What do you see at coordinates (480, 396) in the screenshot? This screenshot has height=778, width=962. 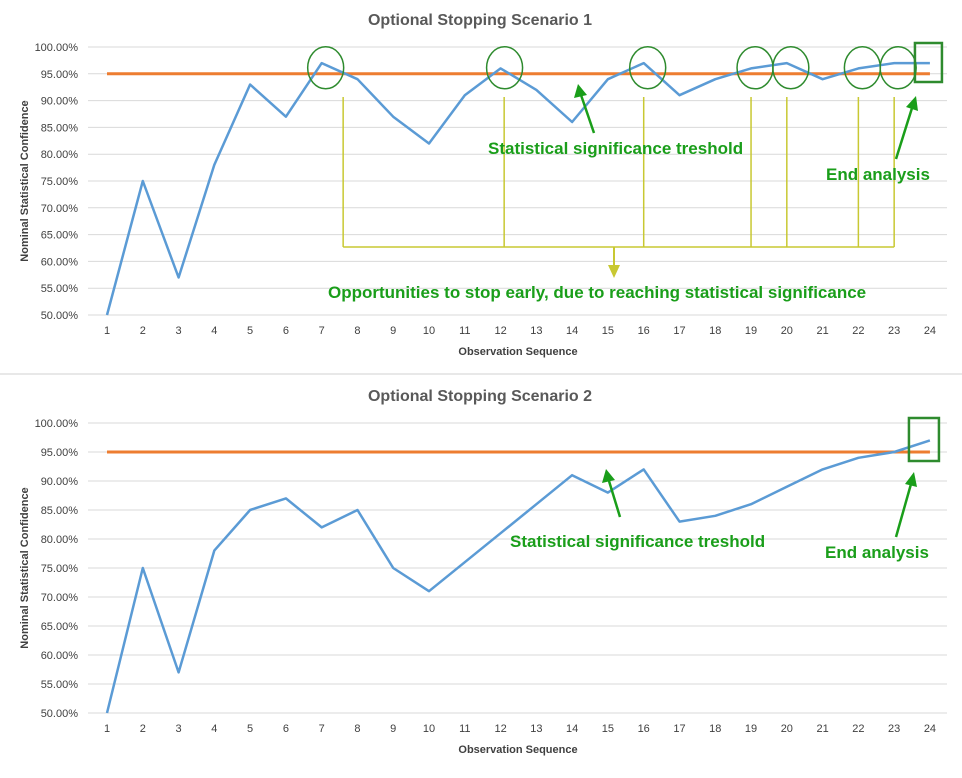 I see `chart-title: Optional Stopping Scenario 2` at bounding box center [480, 396].